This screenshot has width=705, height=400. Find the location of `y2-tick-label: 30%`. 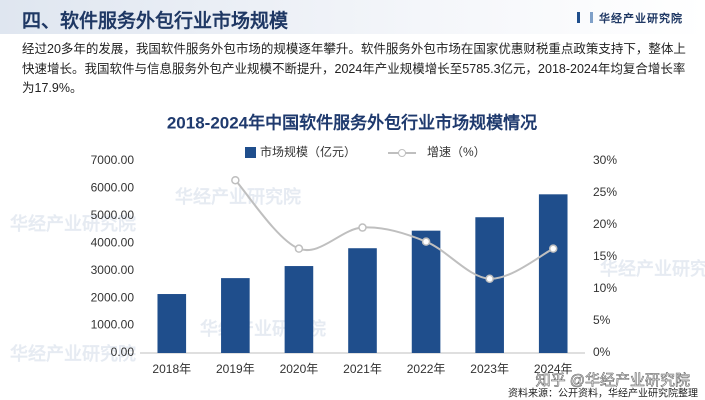

y2-tick-label: 30% is located at coordinates (605, 160).